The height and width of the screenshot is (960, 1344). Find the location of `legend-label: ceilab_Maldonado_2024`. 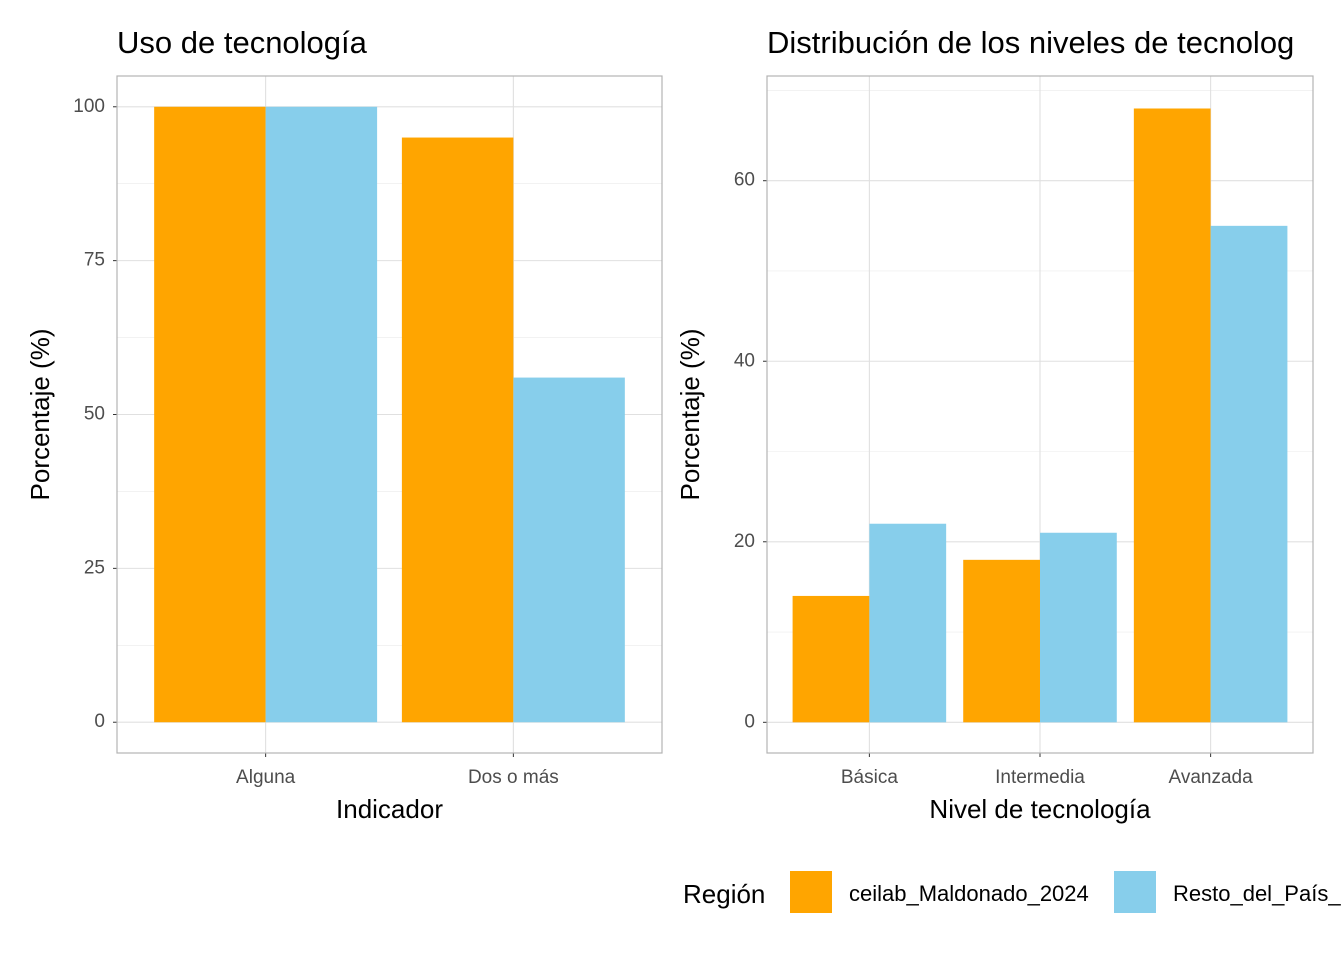

legend-label: ceilab_Maldonado_2024 is located at coordinates (969, 893).